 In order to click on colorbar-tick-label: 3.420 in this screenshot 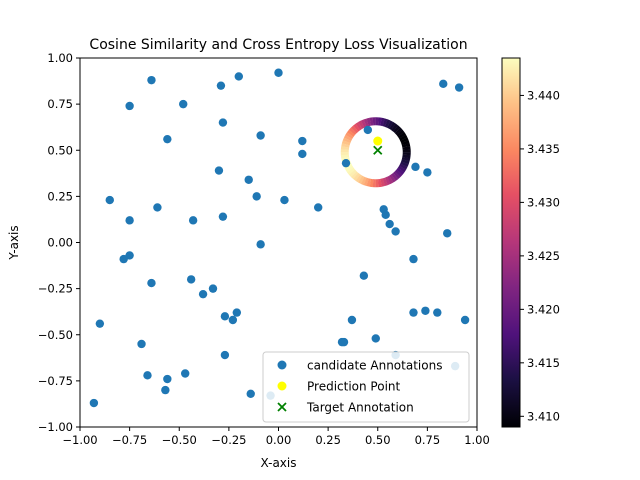, I will do `click(543, 309)`.